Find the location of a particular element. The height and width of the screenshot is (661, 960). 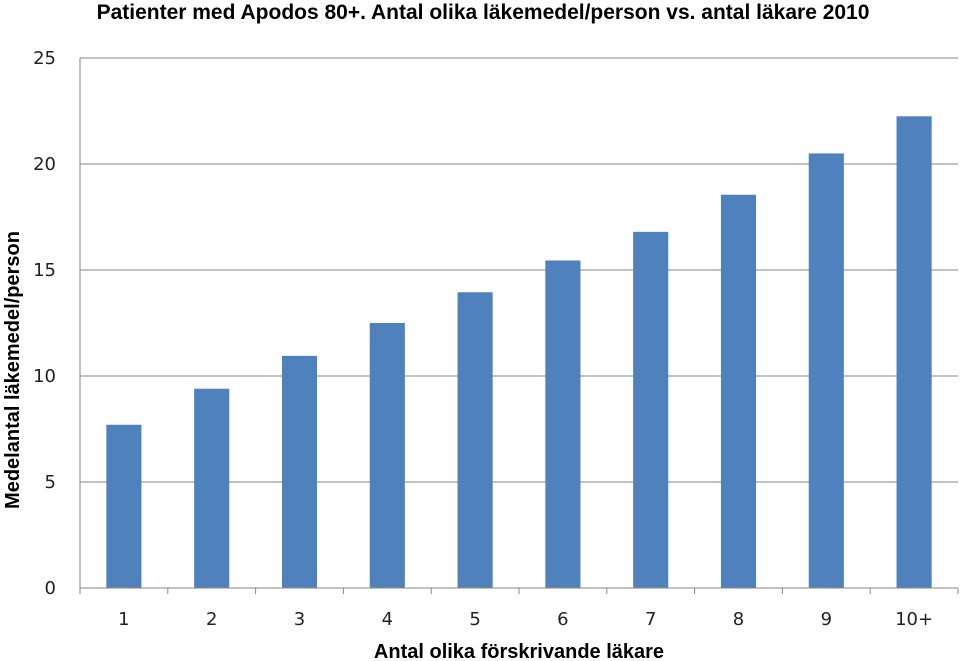

y-tick-label: 15 is located at coordinates (44, 270).